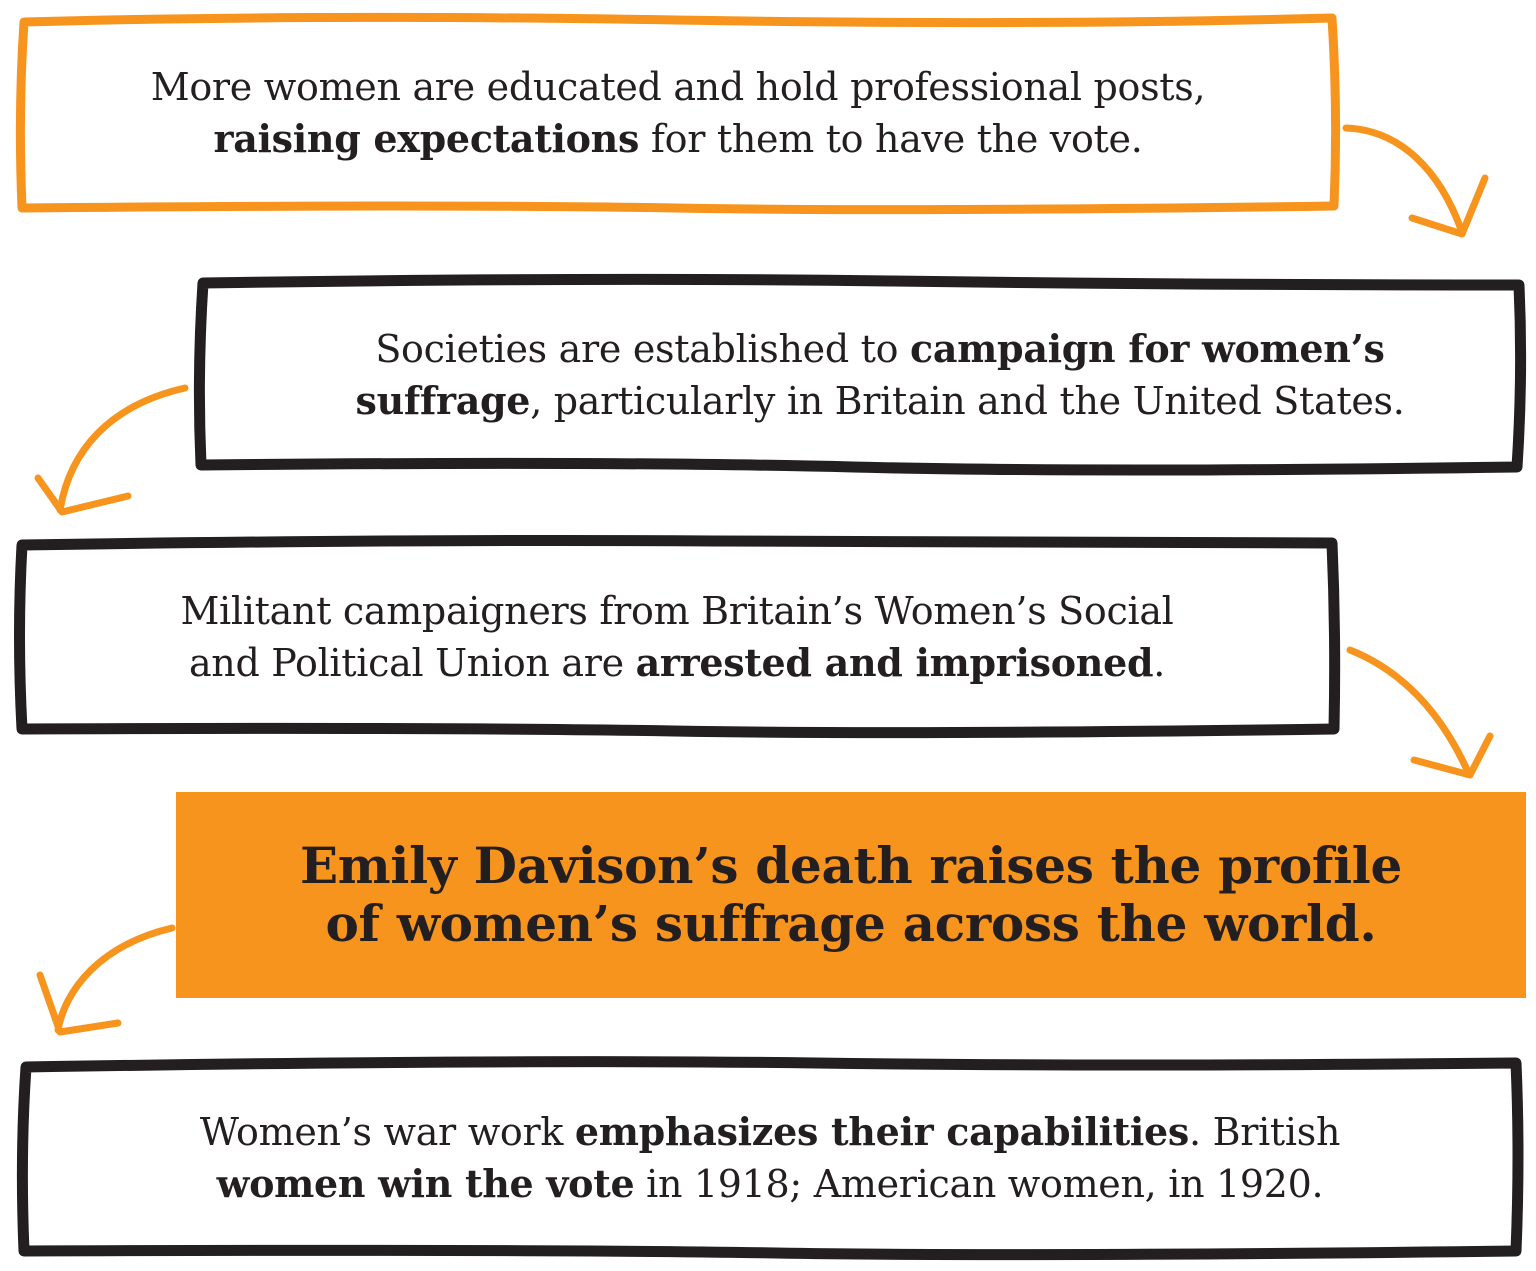 This screenshot has height=1271, width=1536. I want to click on orange-frame, so click(678, 113).